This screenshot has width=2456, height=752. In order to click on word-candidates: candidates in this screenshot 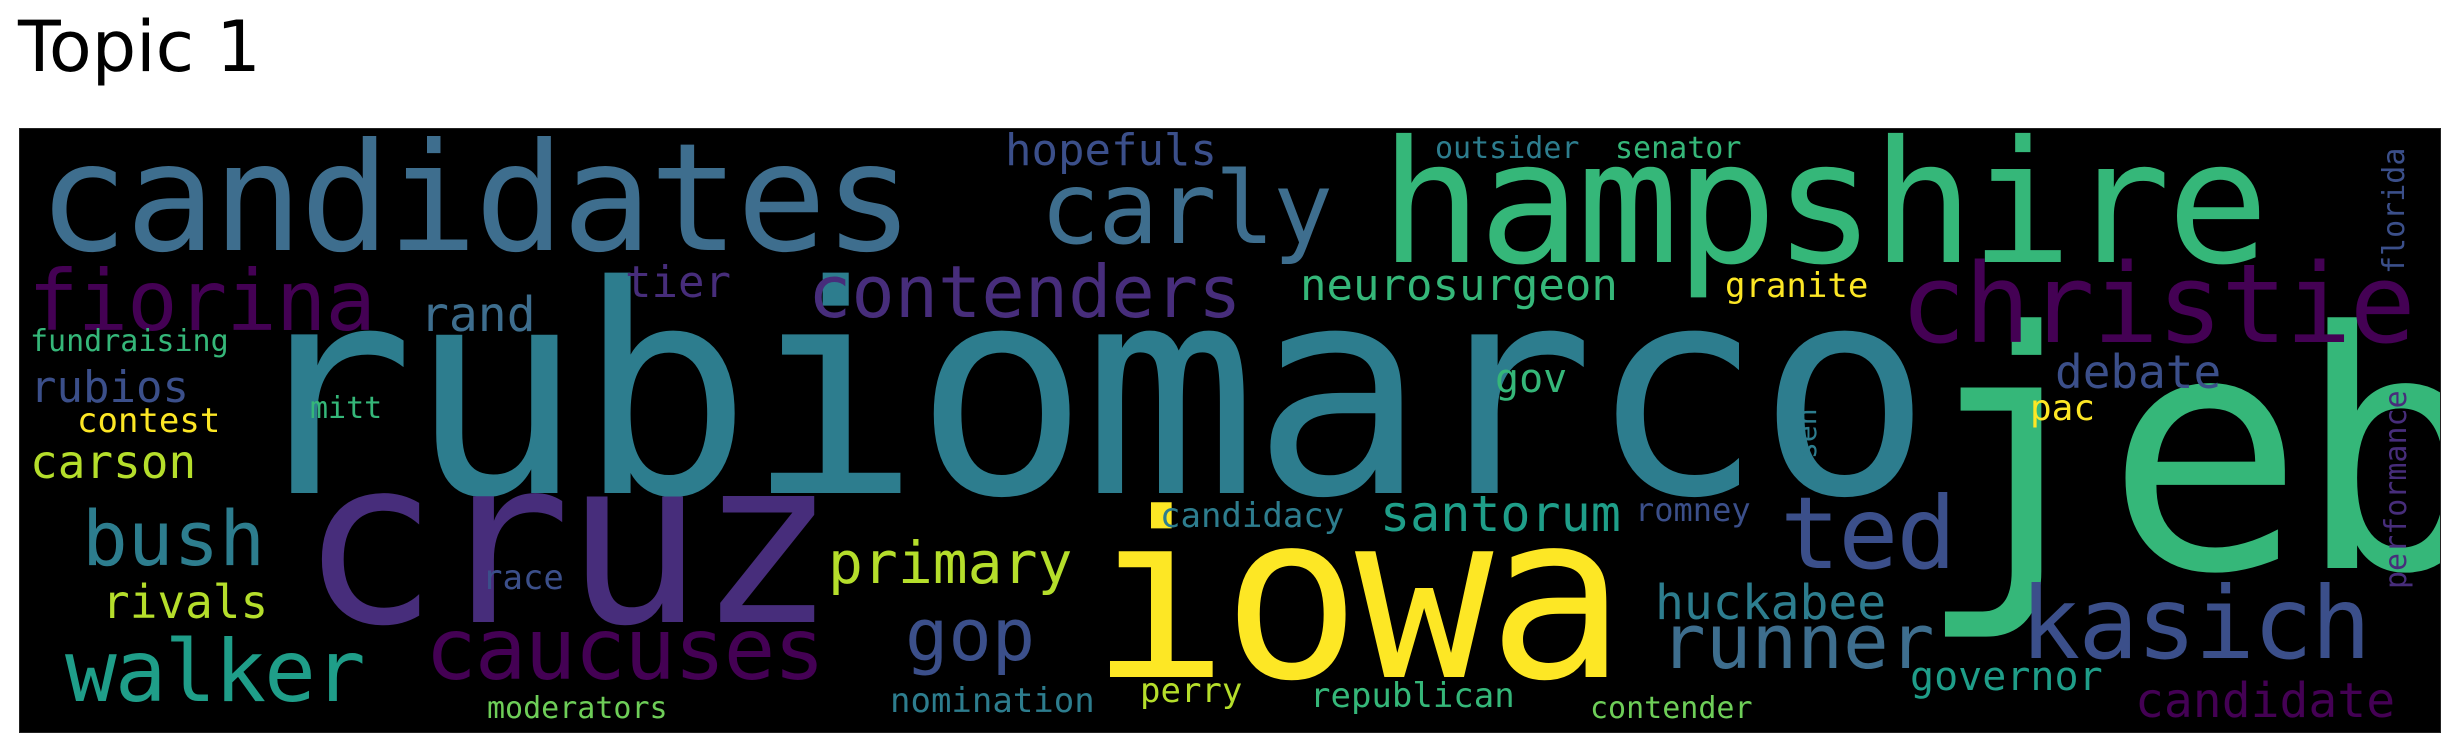, I will do `click(476, 207)`.